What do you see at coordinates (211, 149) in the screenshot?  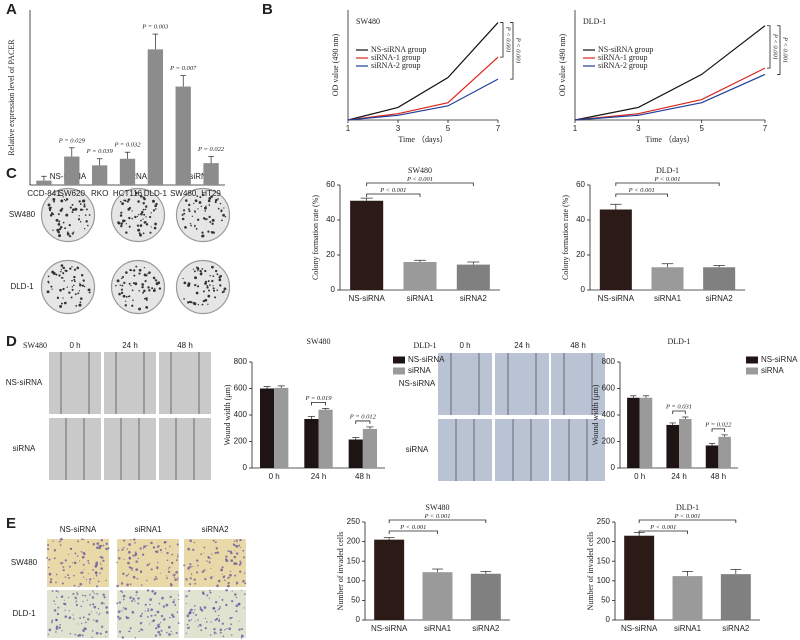 I see `p-value: P = 0.022` at bounding box center [211, 149].